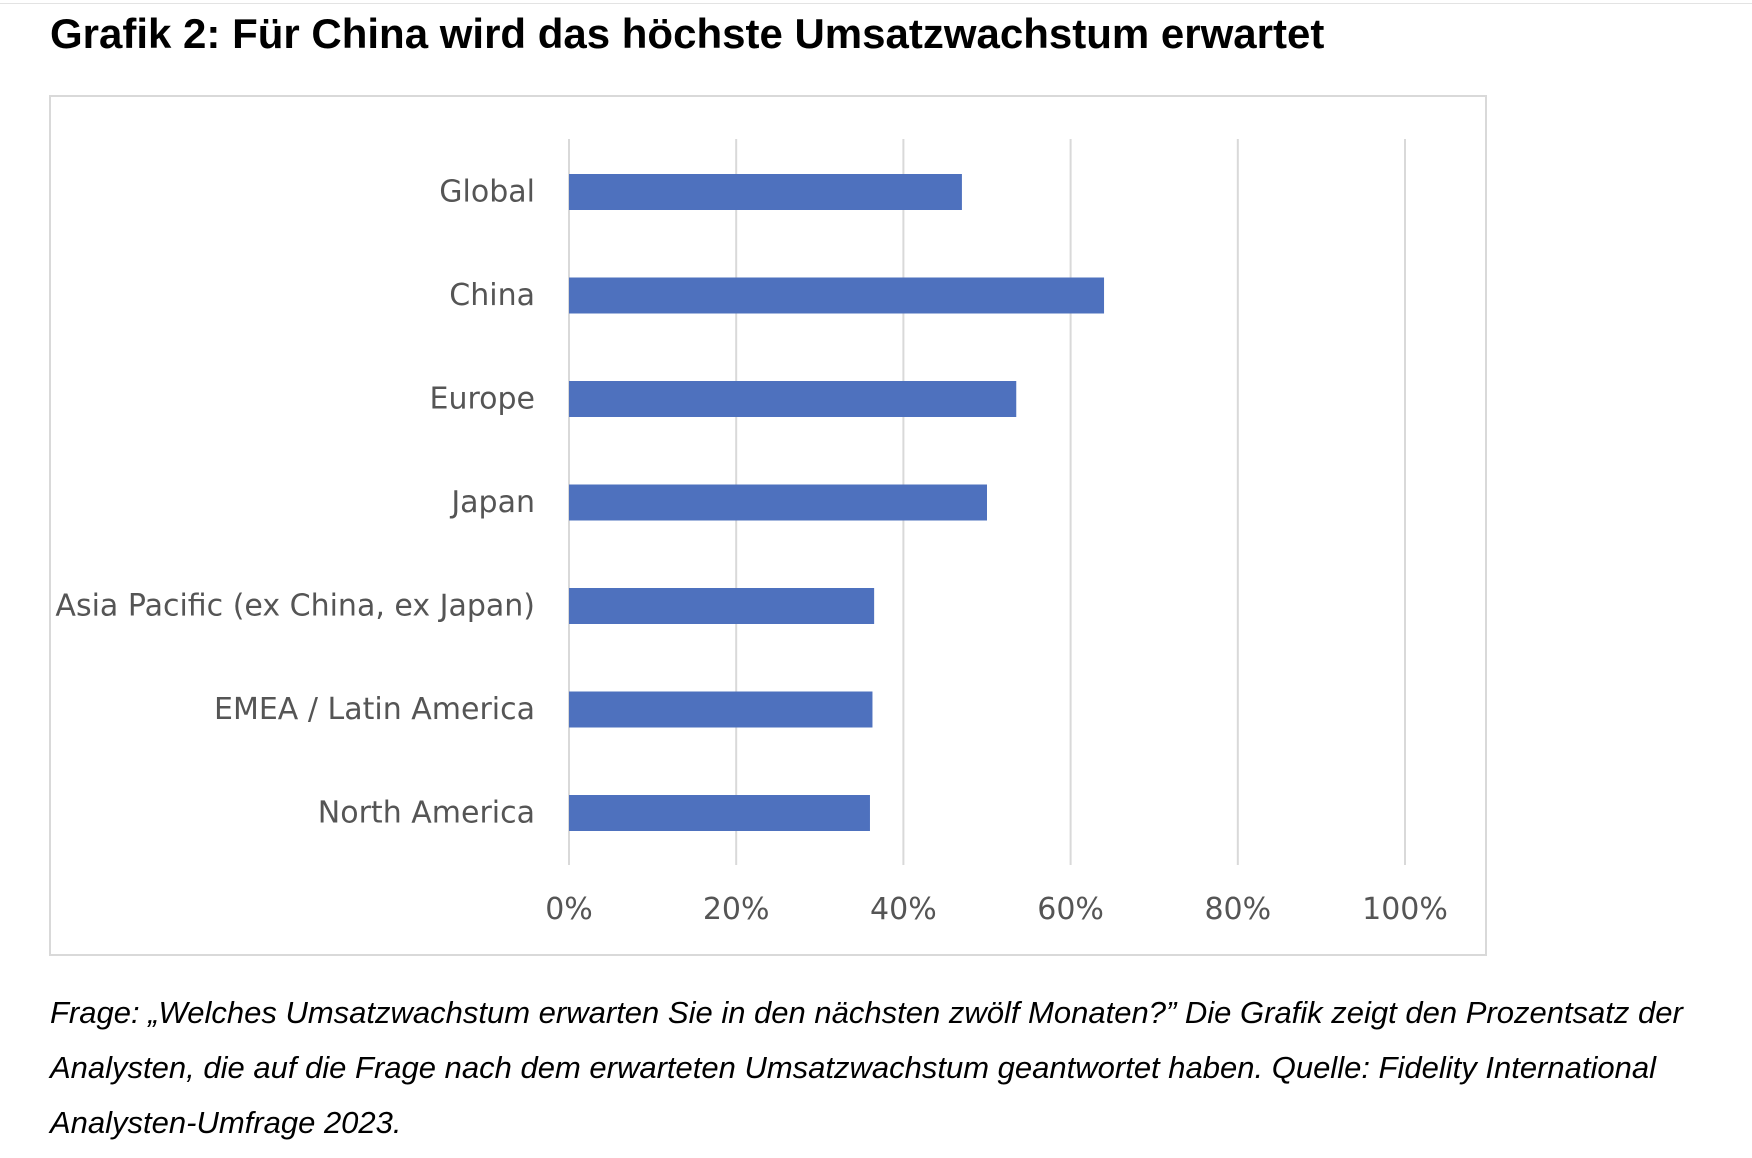 This screenshot has height=1158, width=1752. I want to click on x-tick-label: 20%, so click(736, 909).